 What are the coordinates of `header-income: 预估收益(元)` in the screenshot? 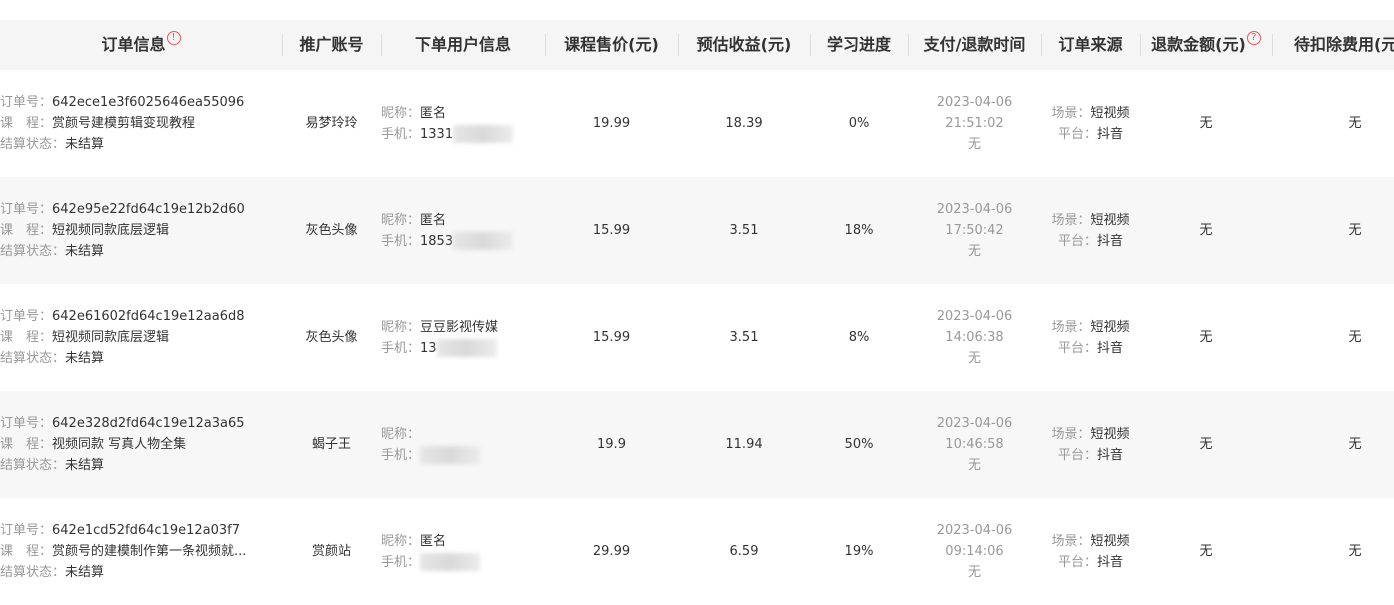 It's located at (744, 44).